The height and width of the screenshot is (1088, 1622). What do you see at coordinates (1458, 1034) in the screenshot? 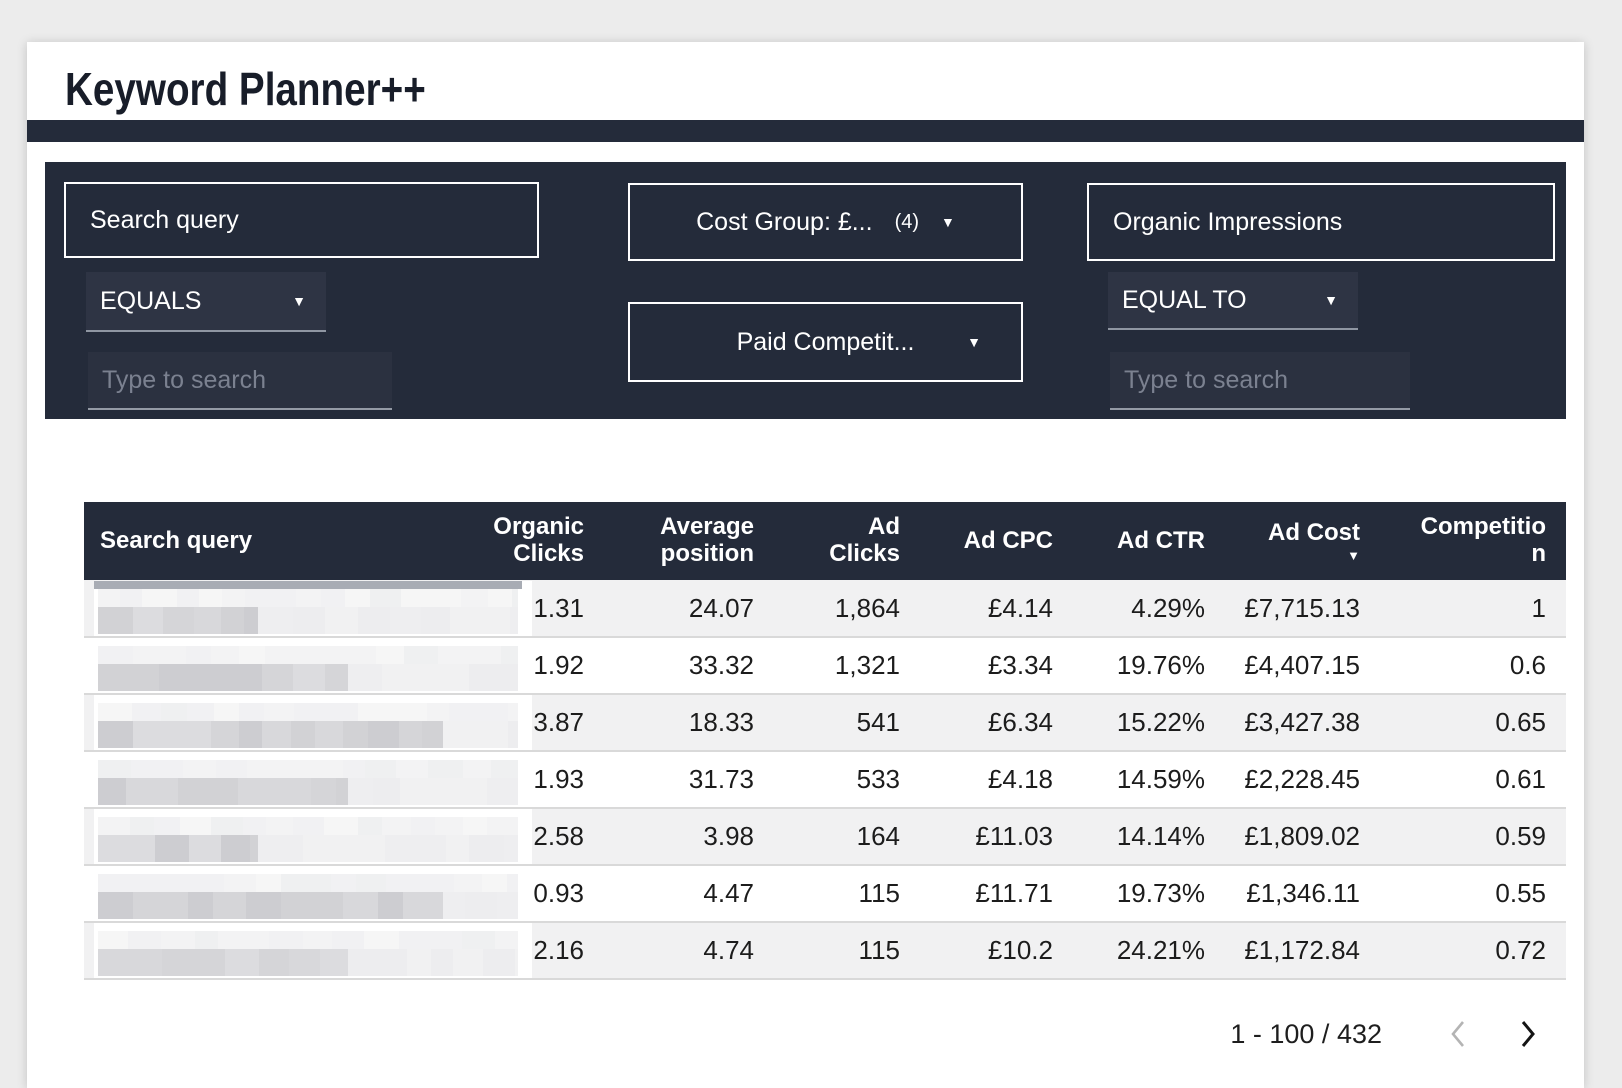
I see `previous-page-button` at bounding box center [1458, 1034].